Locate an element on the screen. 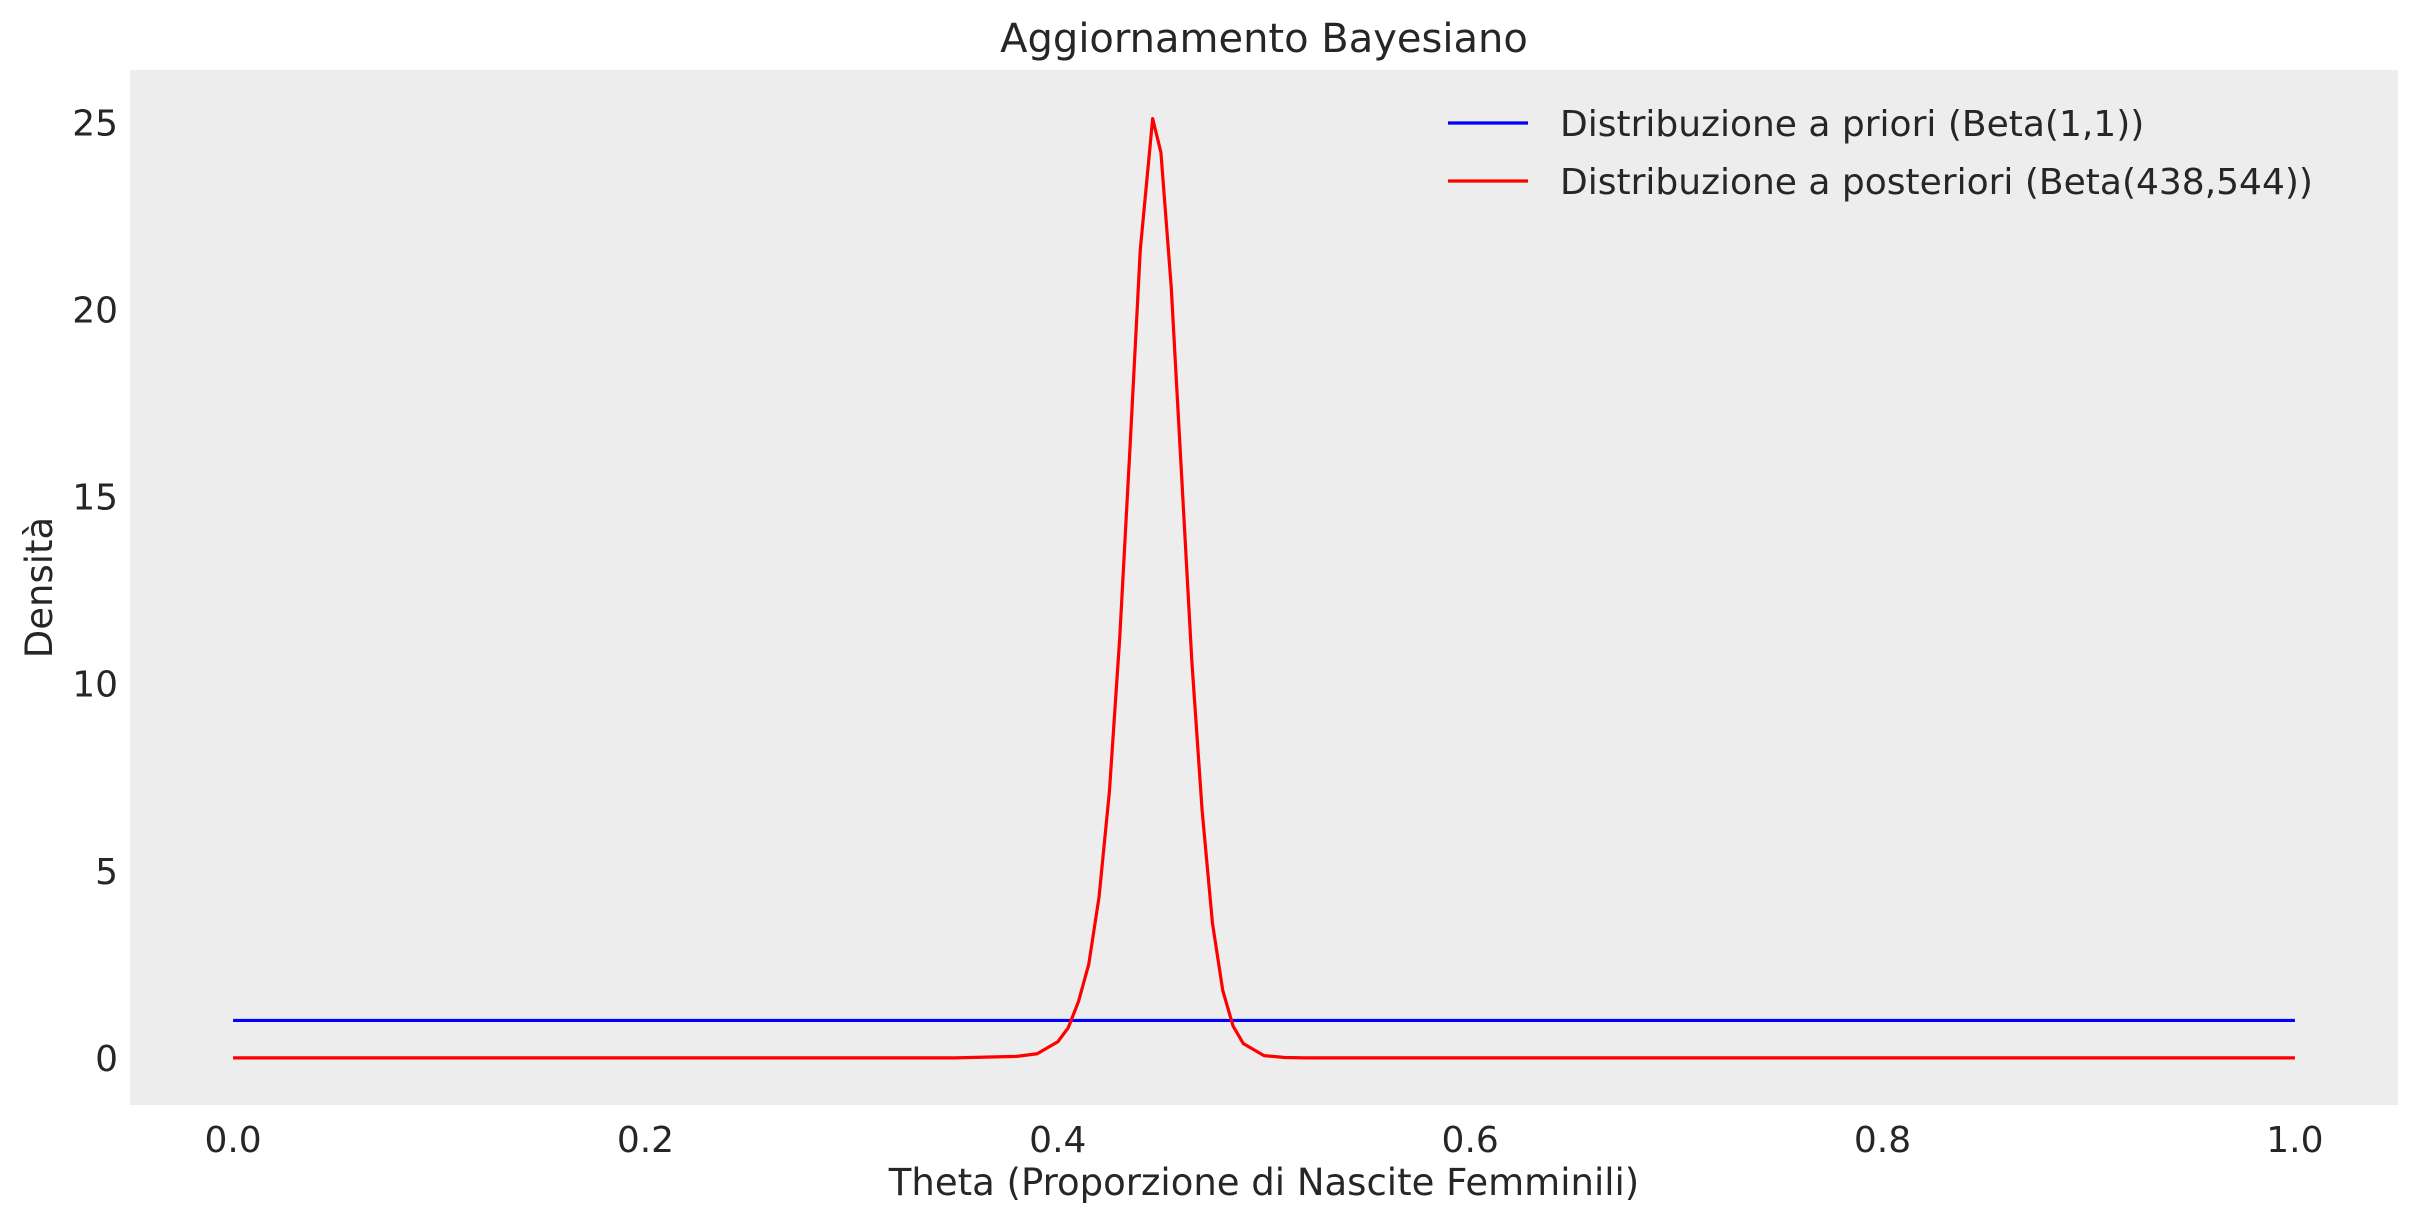 Image resolution: width=2423 pixels, height=1228 pixels. x-tick-label: 0.0 is located at coordinates (232, 1140).